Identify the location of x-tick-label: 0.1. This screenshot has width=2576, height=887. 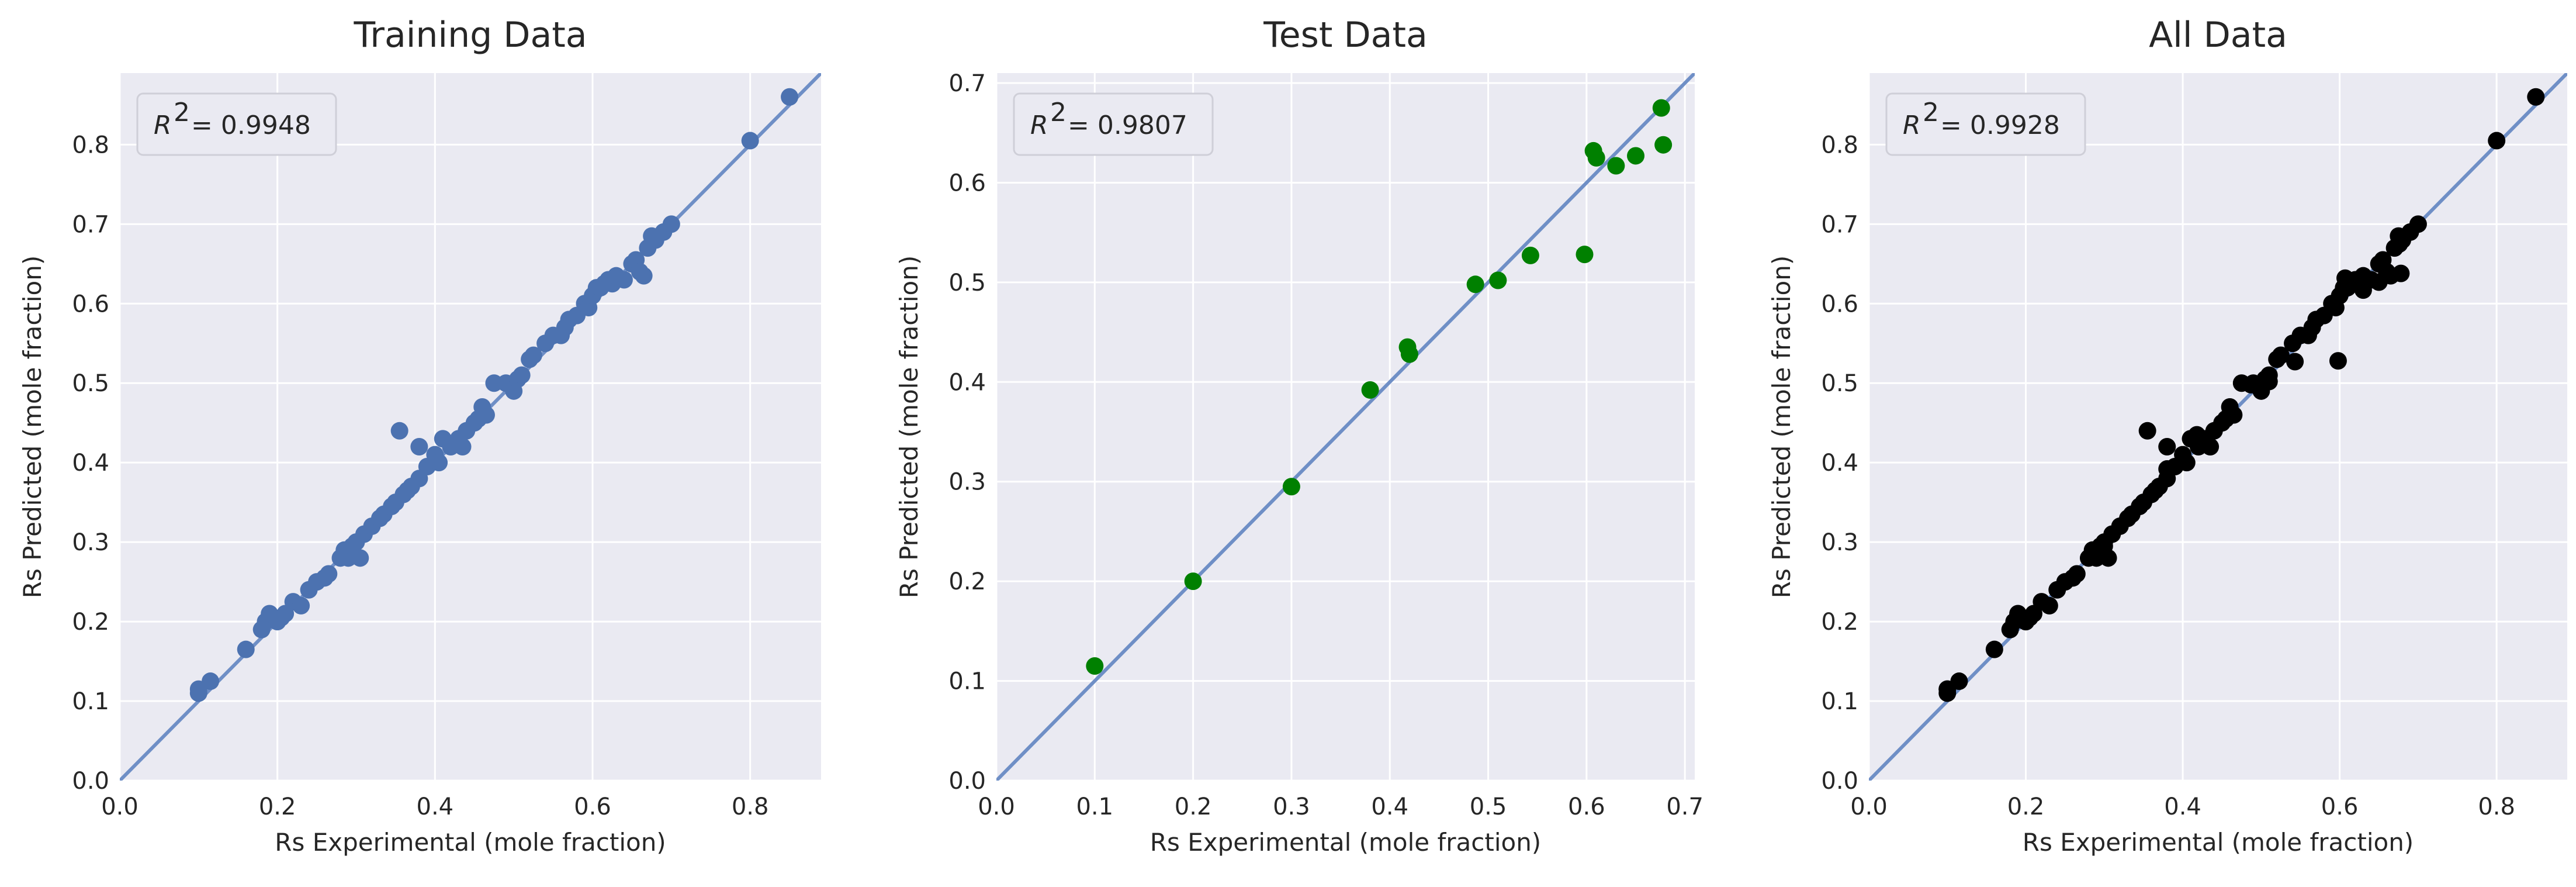
(1094, 806).